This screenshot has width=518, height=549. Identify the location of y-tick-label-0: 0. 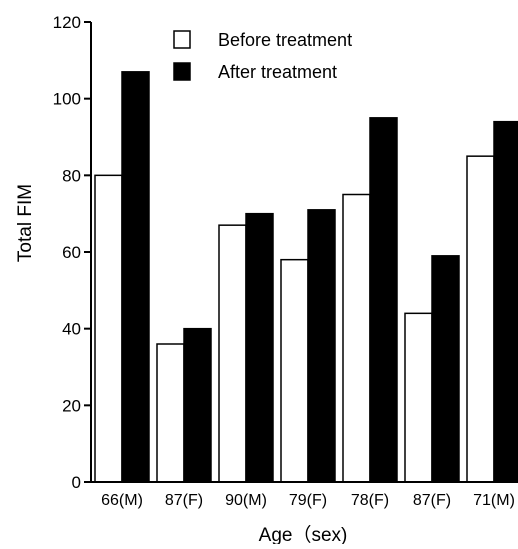
(76, 482).